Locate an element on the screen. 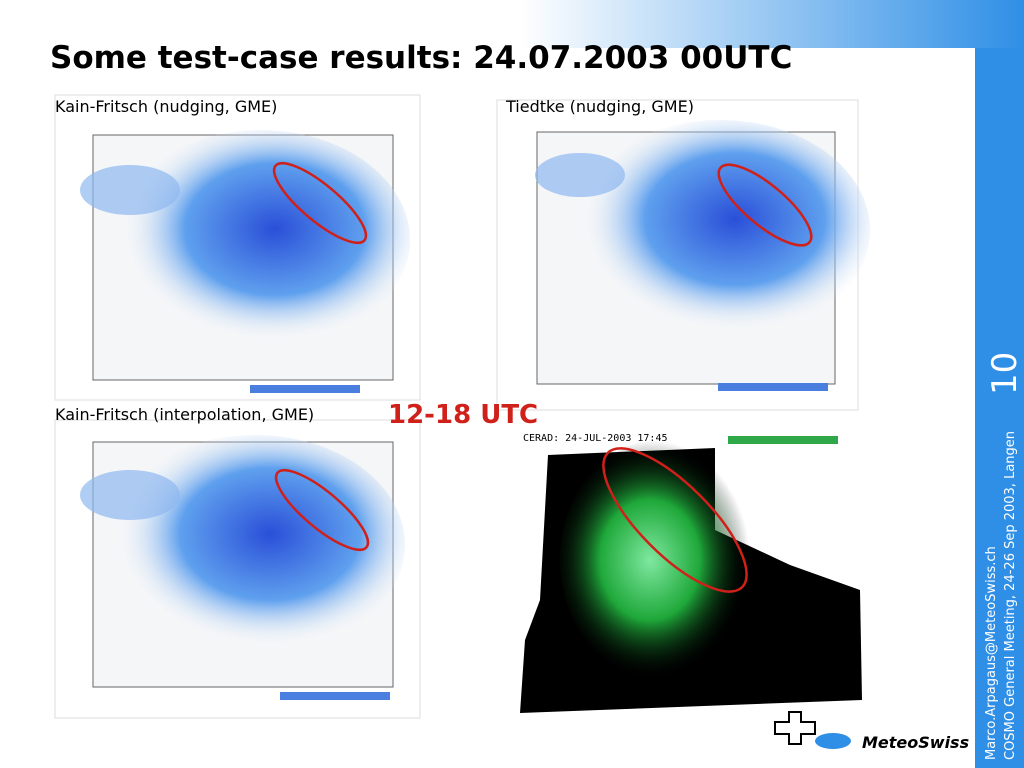 The height and width of the screenshot is (768, 1024). time-label: 12-18 UTC is located at coordinates (463, 415).